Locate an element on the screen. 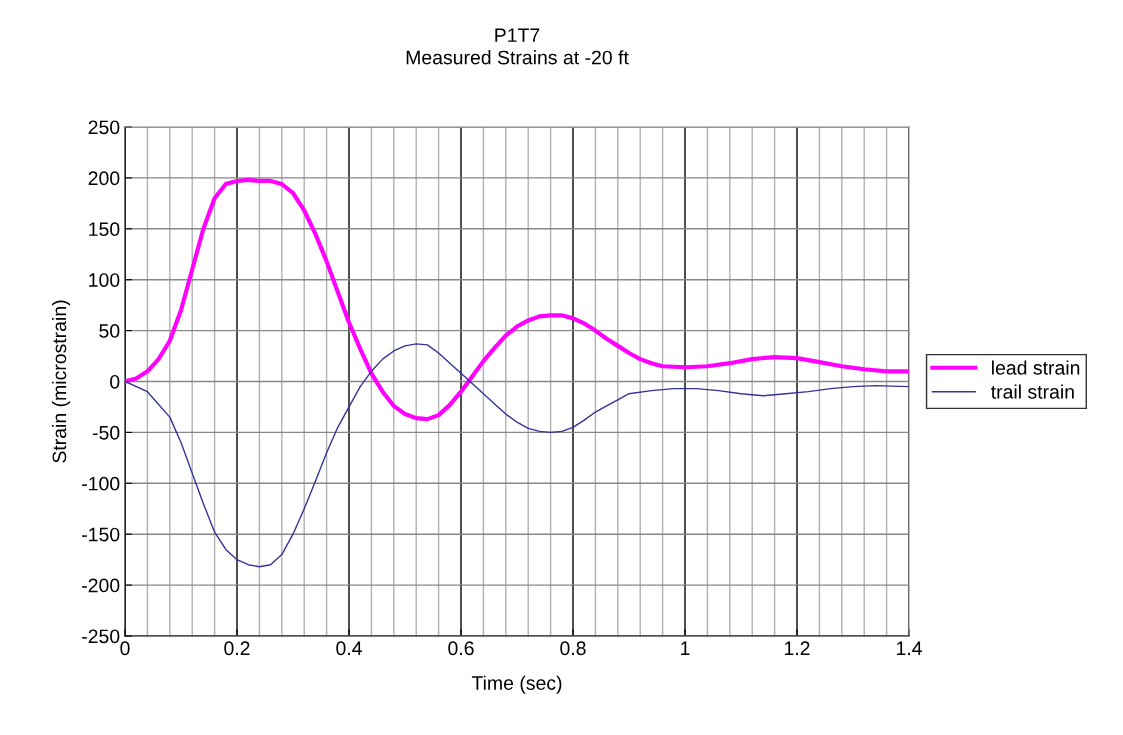  x-tick-label: 0.4 is located at coordinates (349, 648).